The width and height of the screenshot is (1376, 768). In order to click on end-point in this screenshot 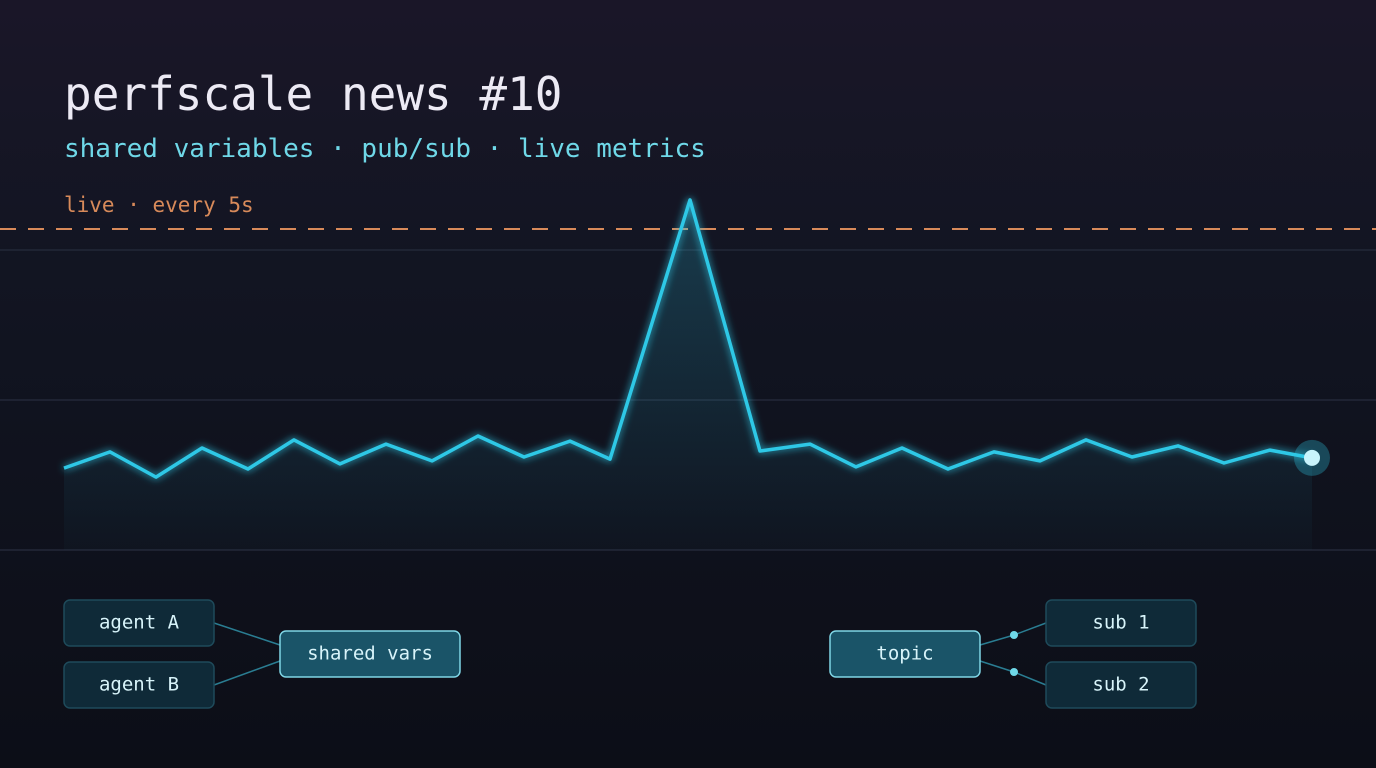, I will do `click(1312, 457)`.